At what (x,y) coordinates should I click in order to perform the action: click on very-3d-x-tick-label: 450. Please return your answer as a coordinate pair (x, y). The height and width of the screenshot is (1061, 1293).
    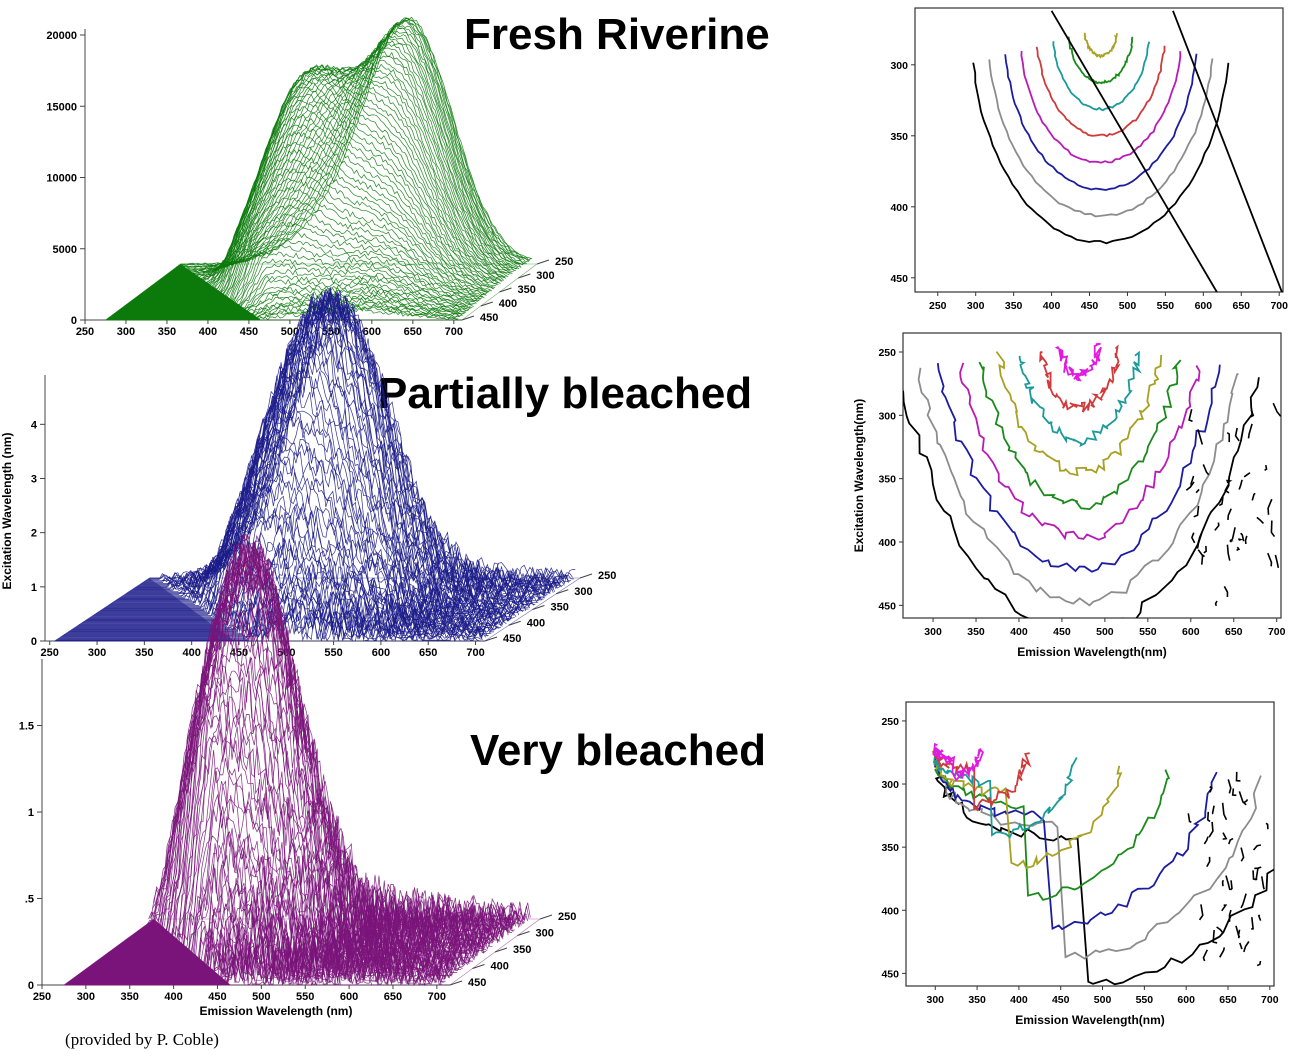
    Looking at the image, I should click on (217, 997).